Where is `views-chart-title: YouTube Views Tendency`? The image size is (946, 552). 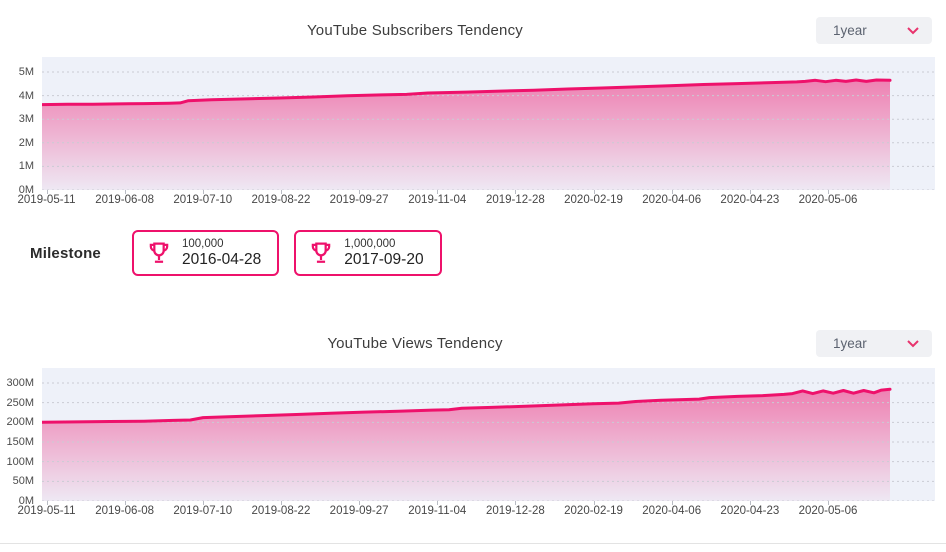 views-chart-title: YouTube Views Tendency is located at coordinates (415, 343).